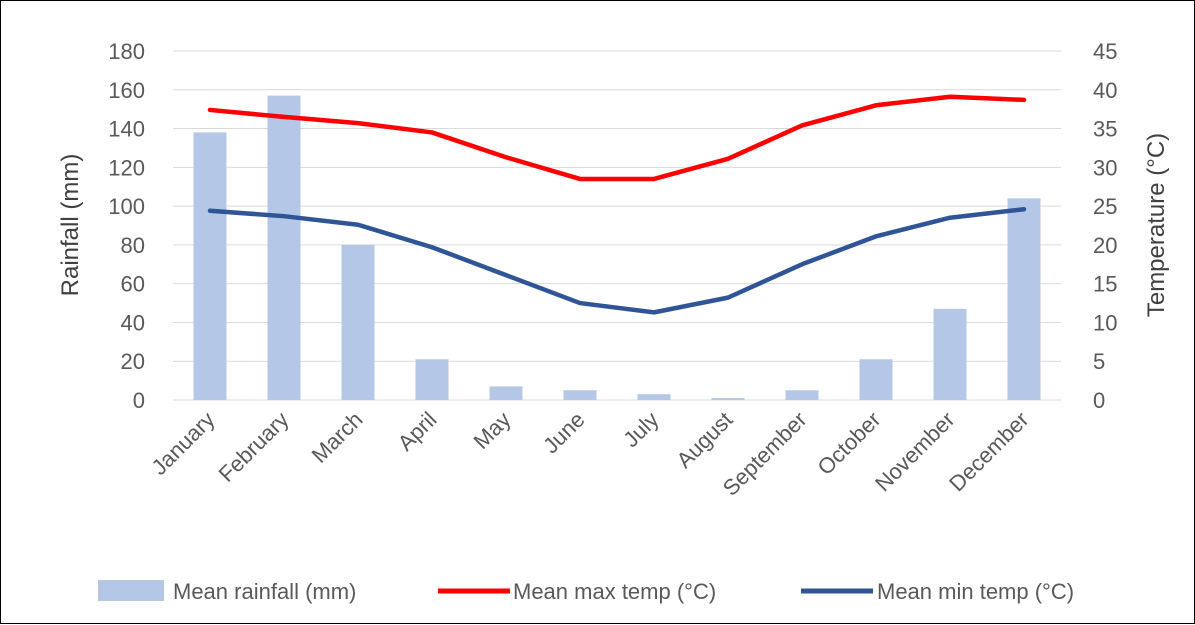 The height and width of the screenshot is (625, 1195). Describe the element at coordinates (126, 167) in the screenshot. I see `left-tick-label: 120` at that location.